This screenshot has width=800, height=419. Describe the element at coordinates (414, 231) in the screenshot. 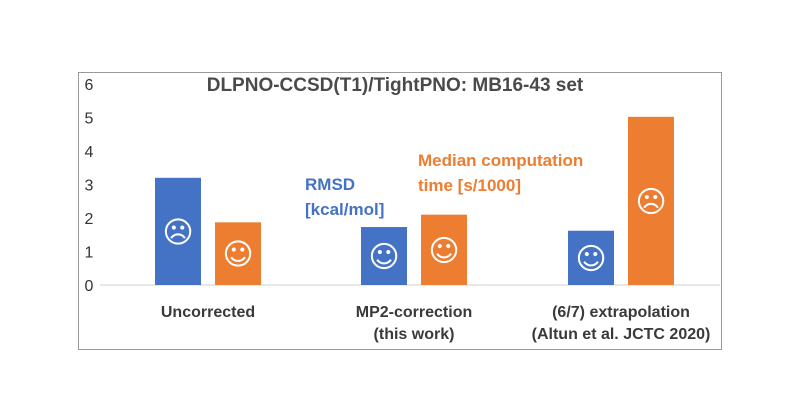

I see `face-icons: ☹ ☺ ☺ ☺ ☺ ☹` at that location.